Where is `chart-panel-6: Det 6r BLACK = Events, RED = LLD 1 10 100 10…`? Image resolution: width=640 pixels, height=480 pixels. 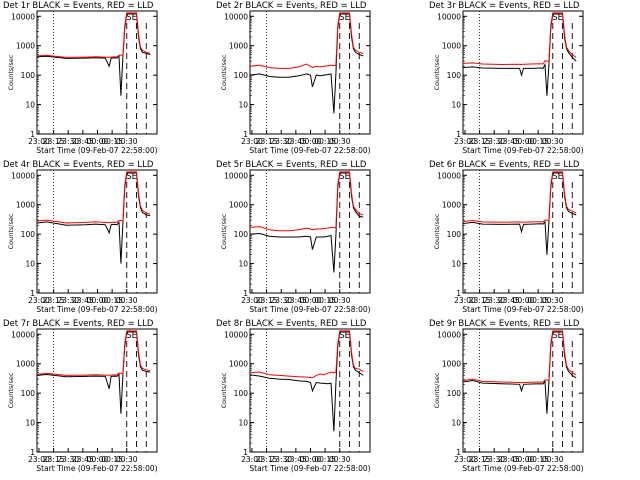 chart-panel-6: Det 6r BLACK = Events, RED = LLD 1 10 100 10… is located at coordinates (506, 237).